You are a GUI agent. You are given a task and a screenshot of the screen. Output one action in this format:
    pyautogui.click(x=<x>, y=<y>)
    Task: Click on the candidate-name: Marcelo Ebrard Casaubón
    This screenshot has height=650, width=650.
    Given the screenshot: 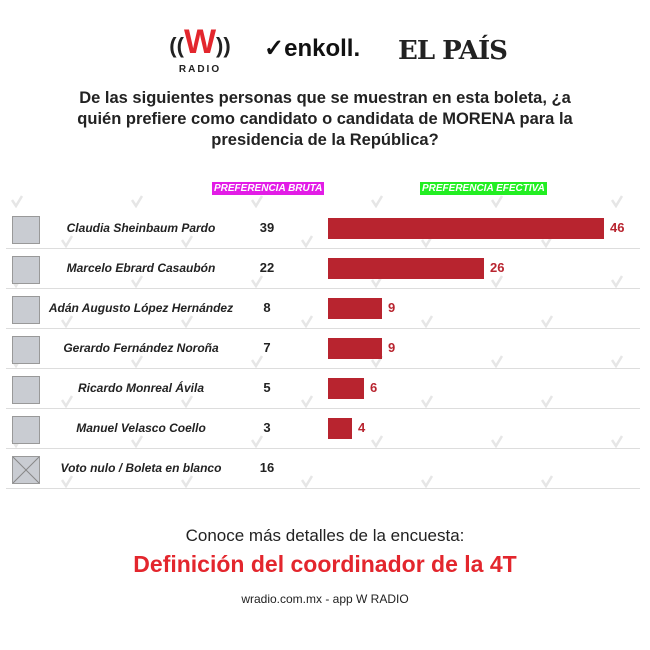 What is the action you would take?
    pyautogui.click(x=141, y=268)
    